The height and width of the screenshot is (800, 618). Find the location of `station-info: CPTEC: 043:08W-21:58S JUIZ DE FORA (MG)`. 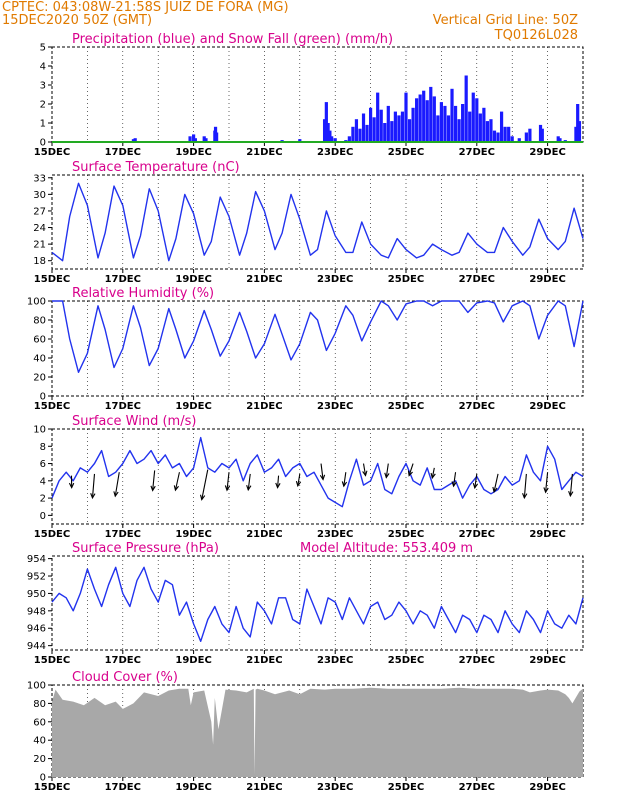

station-info: CPTEC: 043:08W-21:58S JUIZ DE FORA (MG) is located at coordinates (145, 7).